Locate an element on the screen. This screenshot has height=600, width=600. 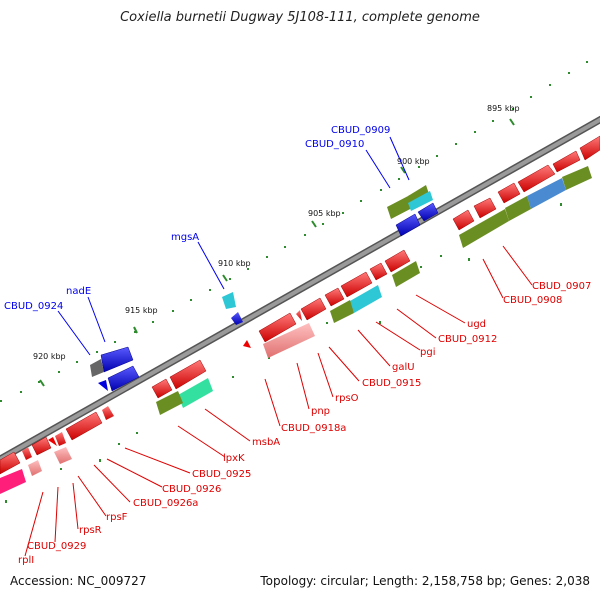
scale-label-905: 905 kbp is located at coordinates (324, 213).